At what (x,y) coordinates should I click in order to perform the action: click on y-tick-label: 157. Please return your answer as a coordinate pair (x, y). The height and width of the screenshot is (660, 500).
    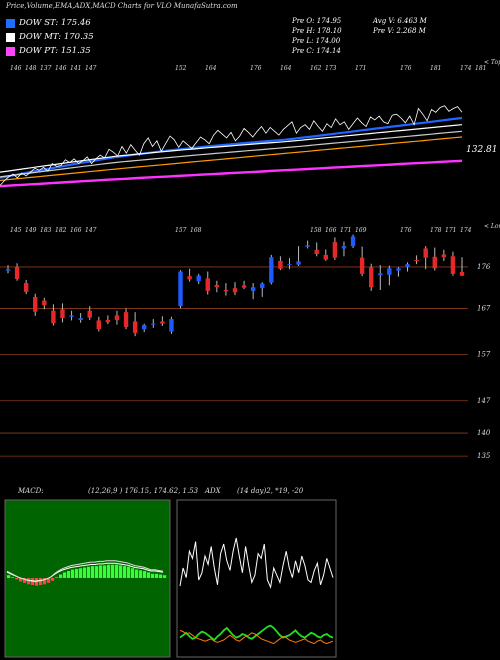
    Looking at the image, I should click on (484, 355).